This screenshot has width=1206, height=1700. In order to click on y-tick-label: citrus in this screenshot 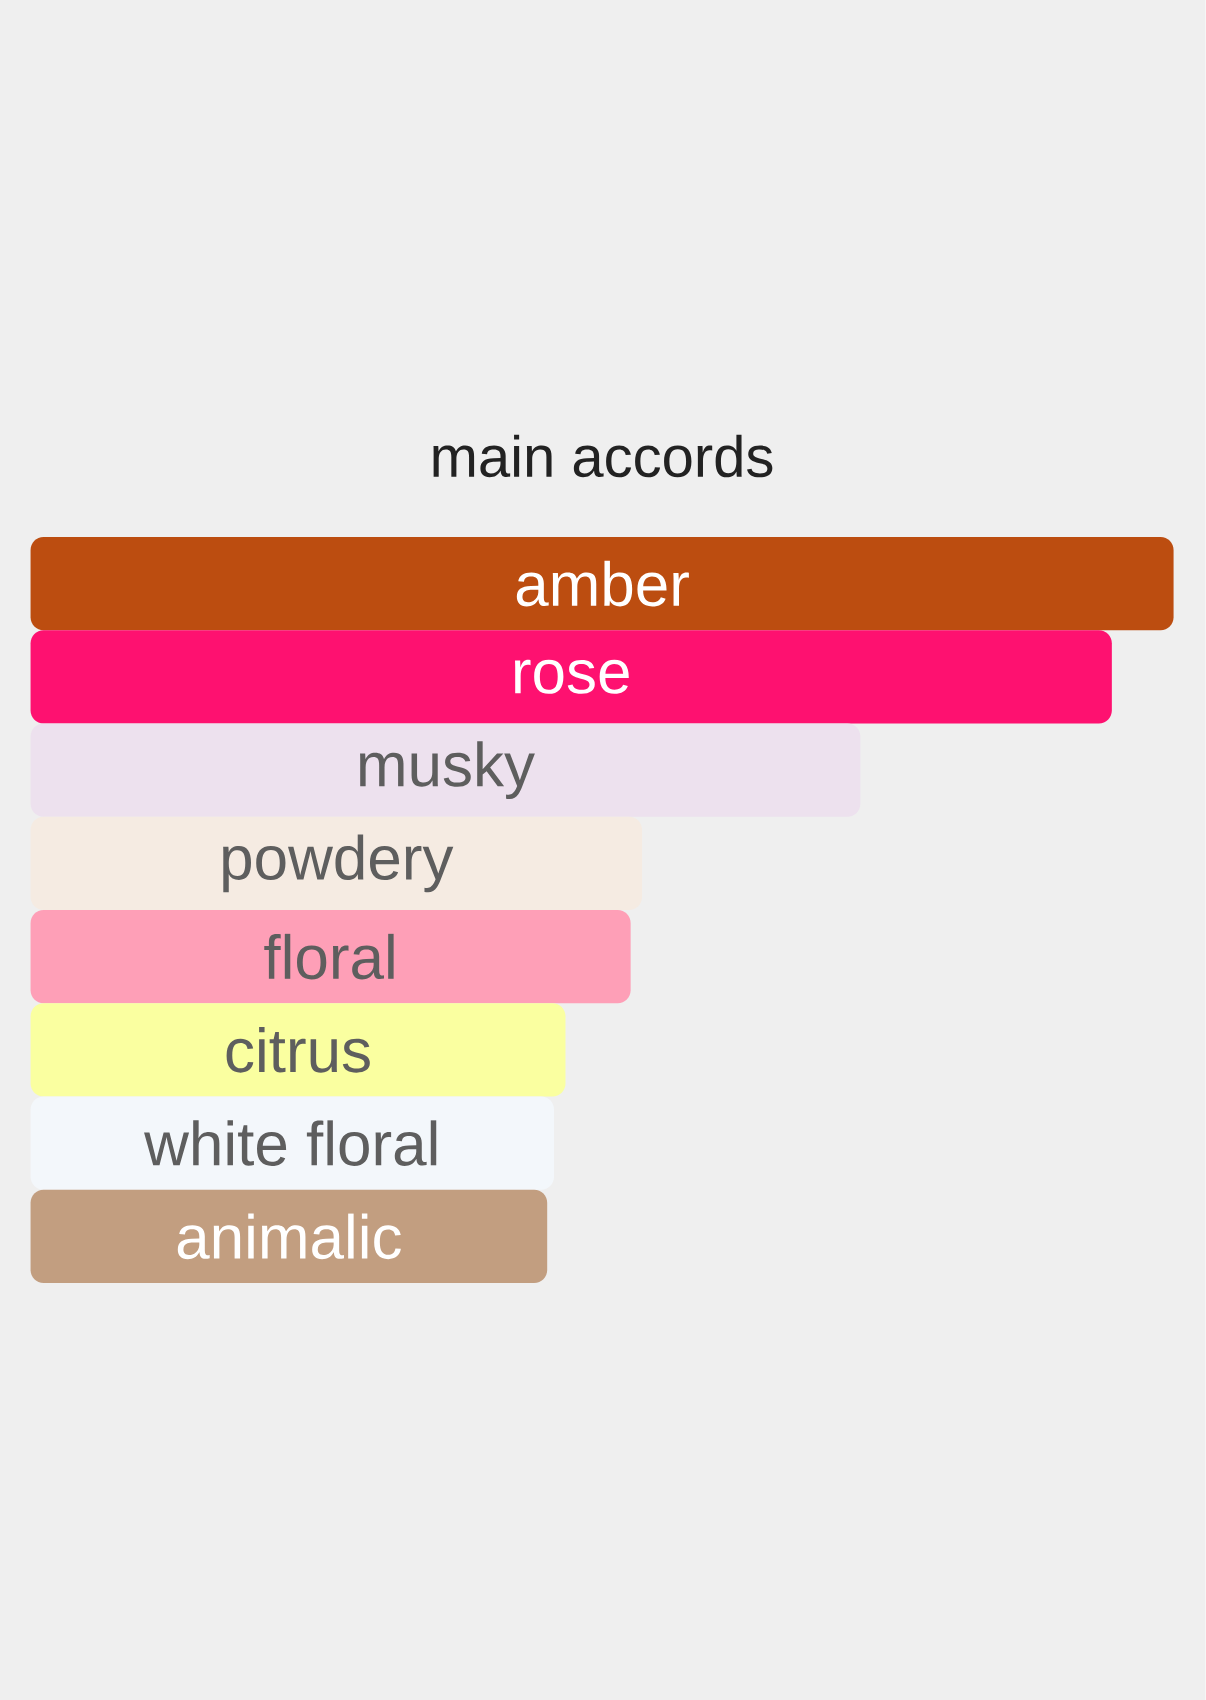, I will do `click(298, 1050)`.